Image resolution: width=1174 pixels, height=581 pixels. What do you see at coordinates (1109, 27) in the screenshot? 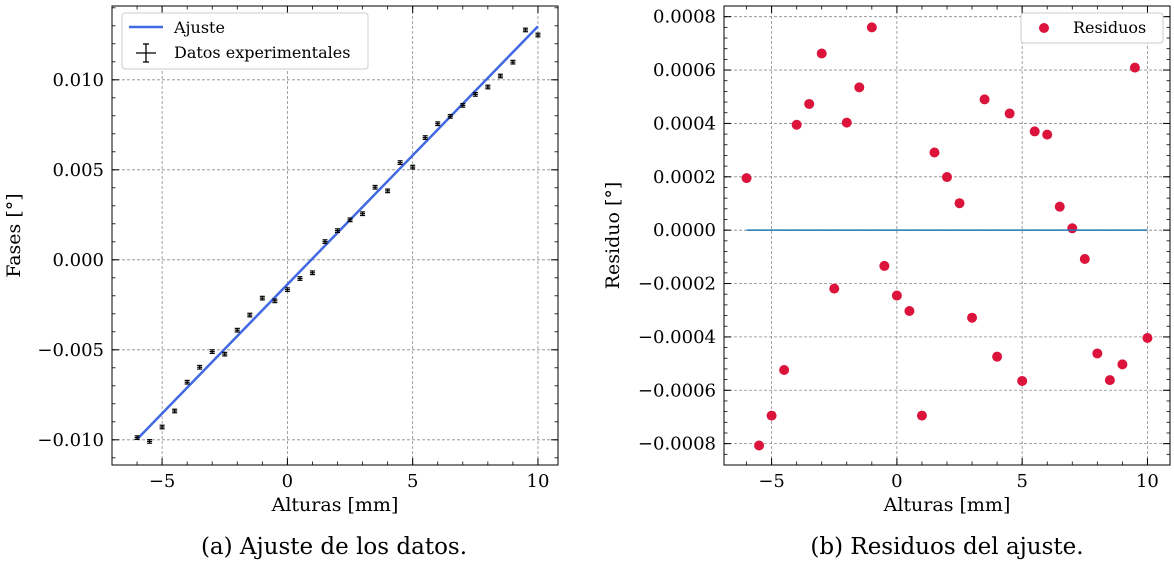
I see `legend-entry-residuos: Residuos` at bounding box center [1109, 27].